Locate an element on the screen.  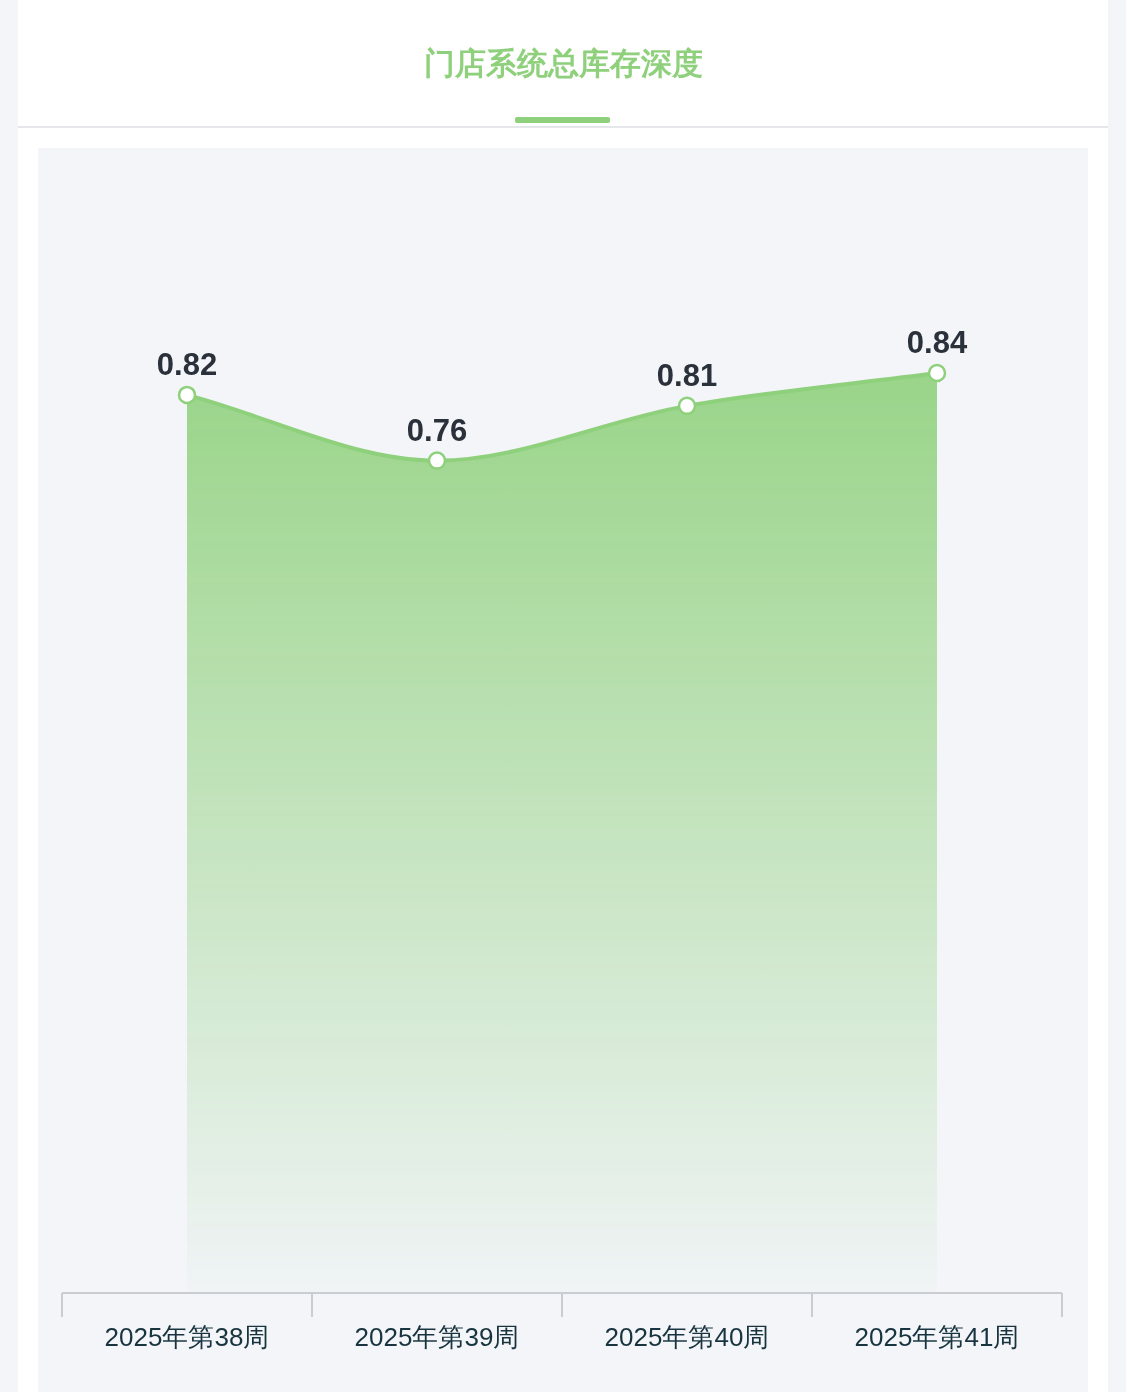
data-label: 0.82 is located at coordinates (187, 364).